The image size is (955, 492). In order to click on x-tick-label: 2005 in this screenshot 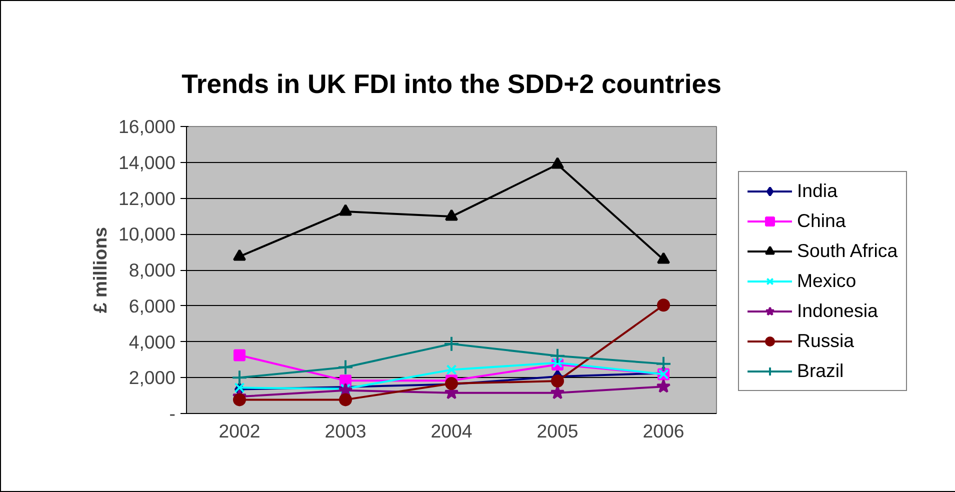, I will do `click(557, 431)`.